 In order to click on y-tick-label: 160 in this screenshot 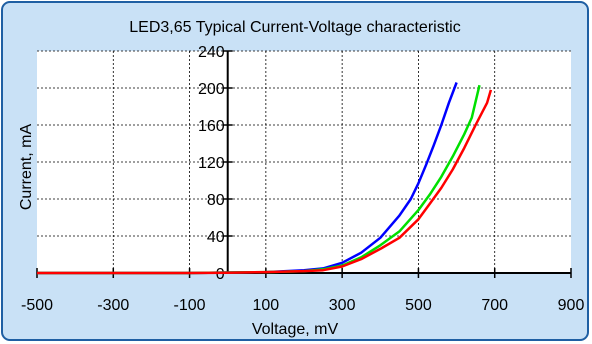, I will do `click(211, 126)`.